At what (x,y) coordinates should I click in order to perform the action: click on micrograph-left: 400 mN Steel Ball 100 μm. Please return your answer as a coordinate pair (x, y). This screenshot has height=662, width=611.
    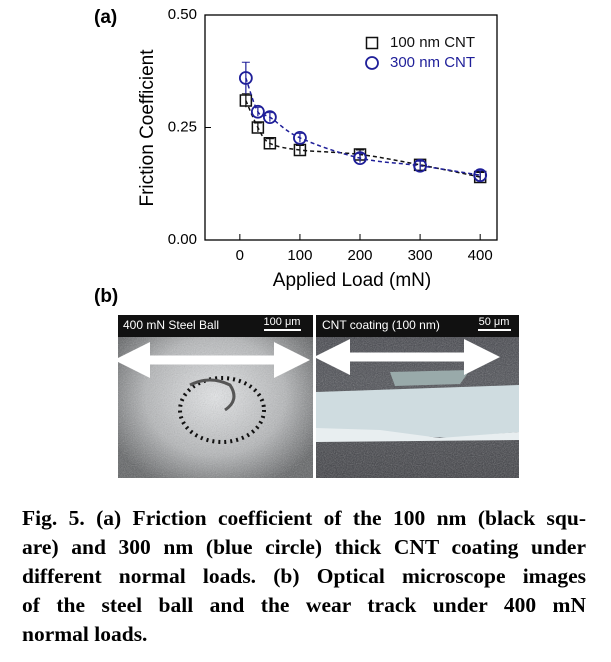
    Looking at the image, I should click on (213, 396).